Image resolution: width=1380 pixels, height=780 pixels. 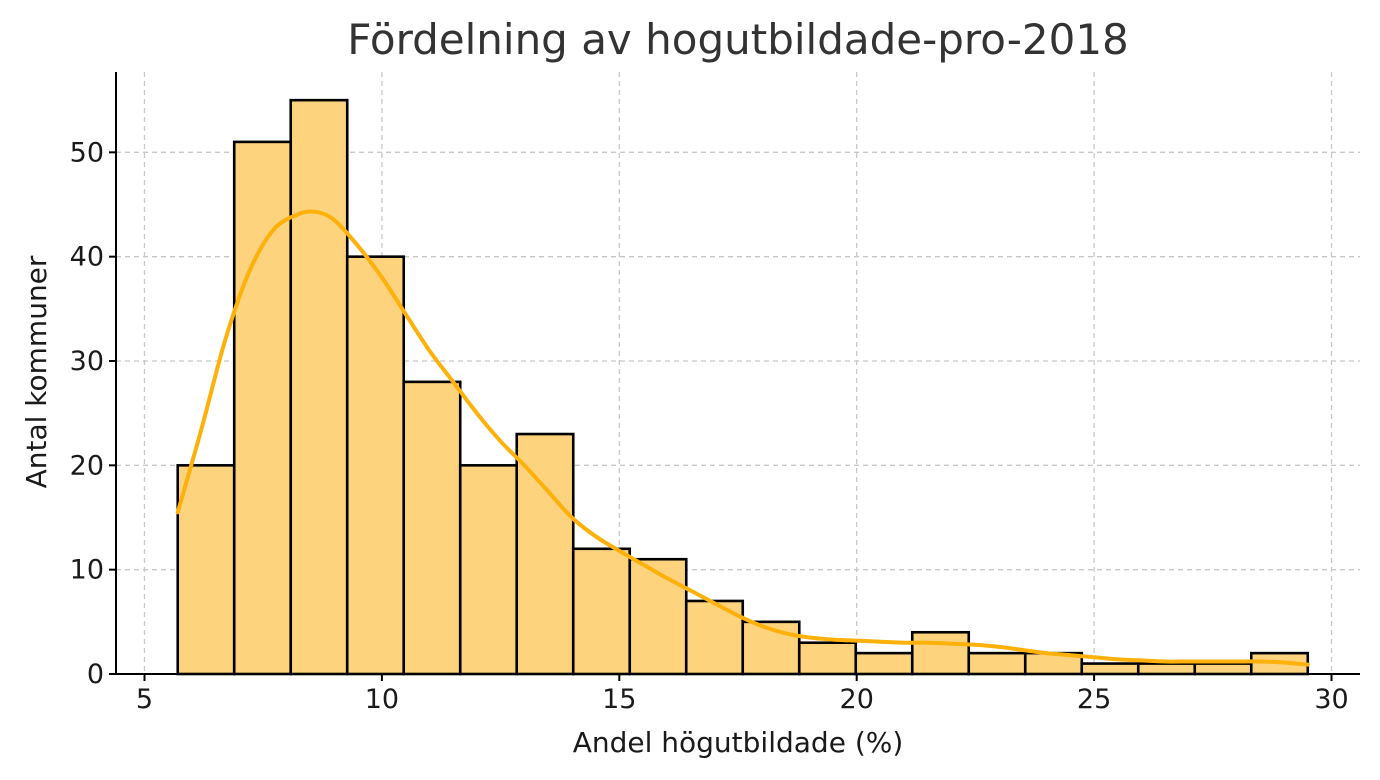 I want to click on chart-title: Fördelning av hogutbildade-pro-2018, so click(x=738, y=39).